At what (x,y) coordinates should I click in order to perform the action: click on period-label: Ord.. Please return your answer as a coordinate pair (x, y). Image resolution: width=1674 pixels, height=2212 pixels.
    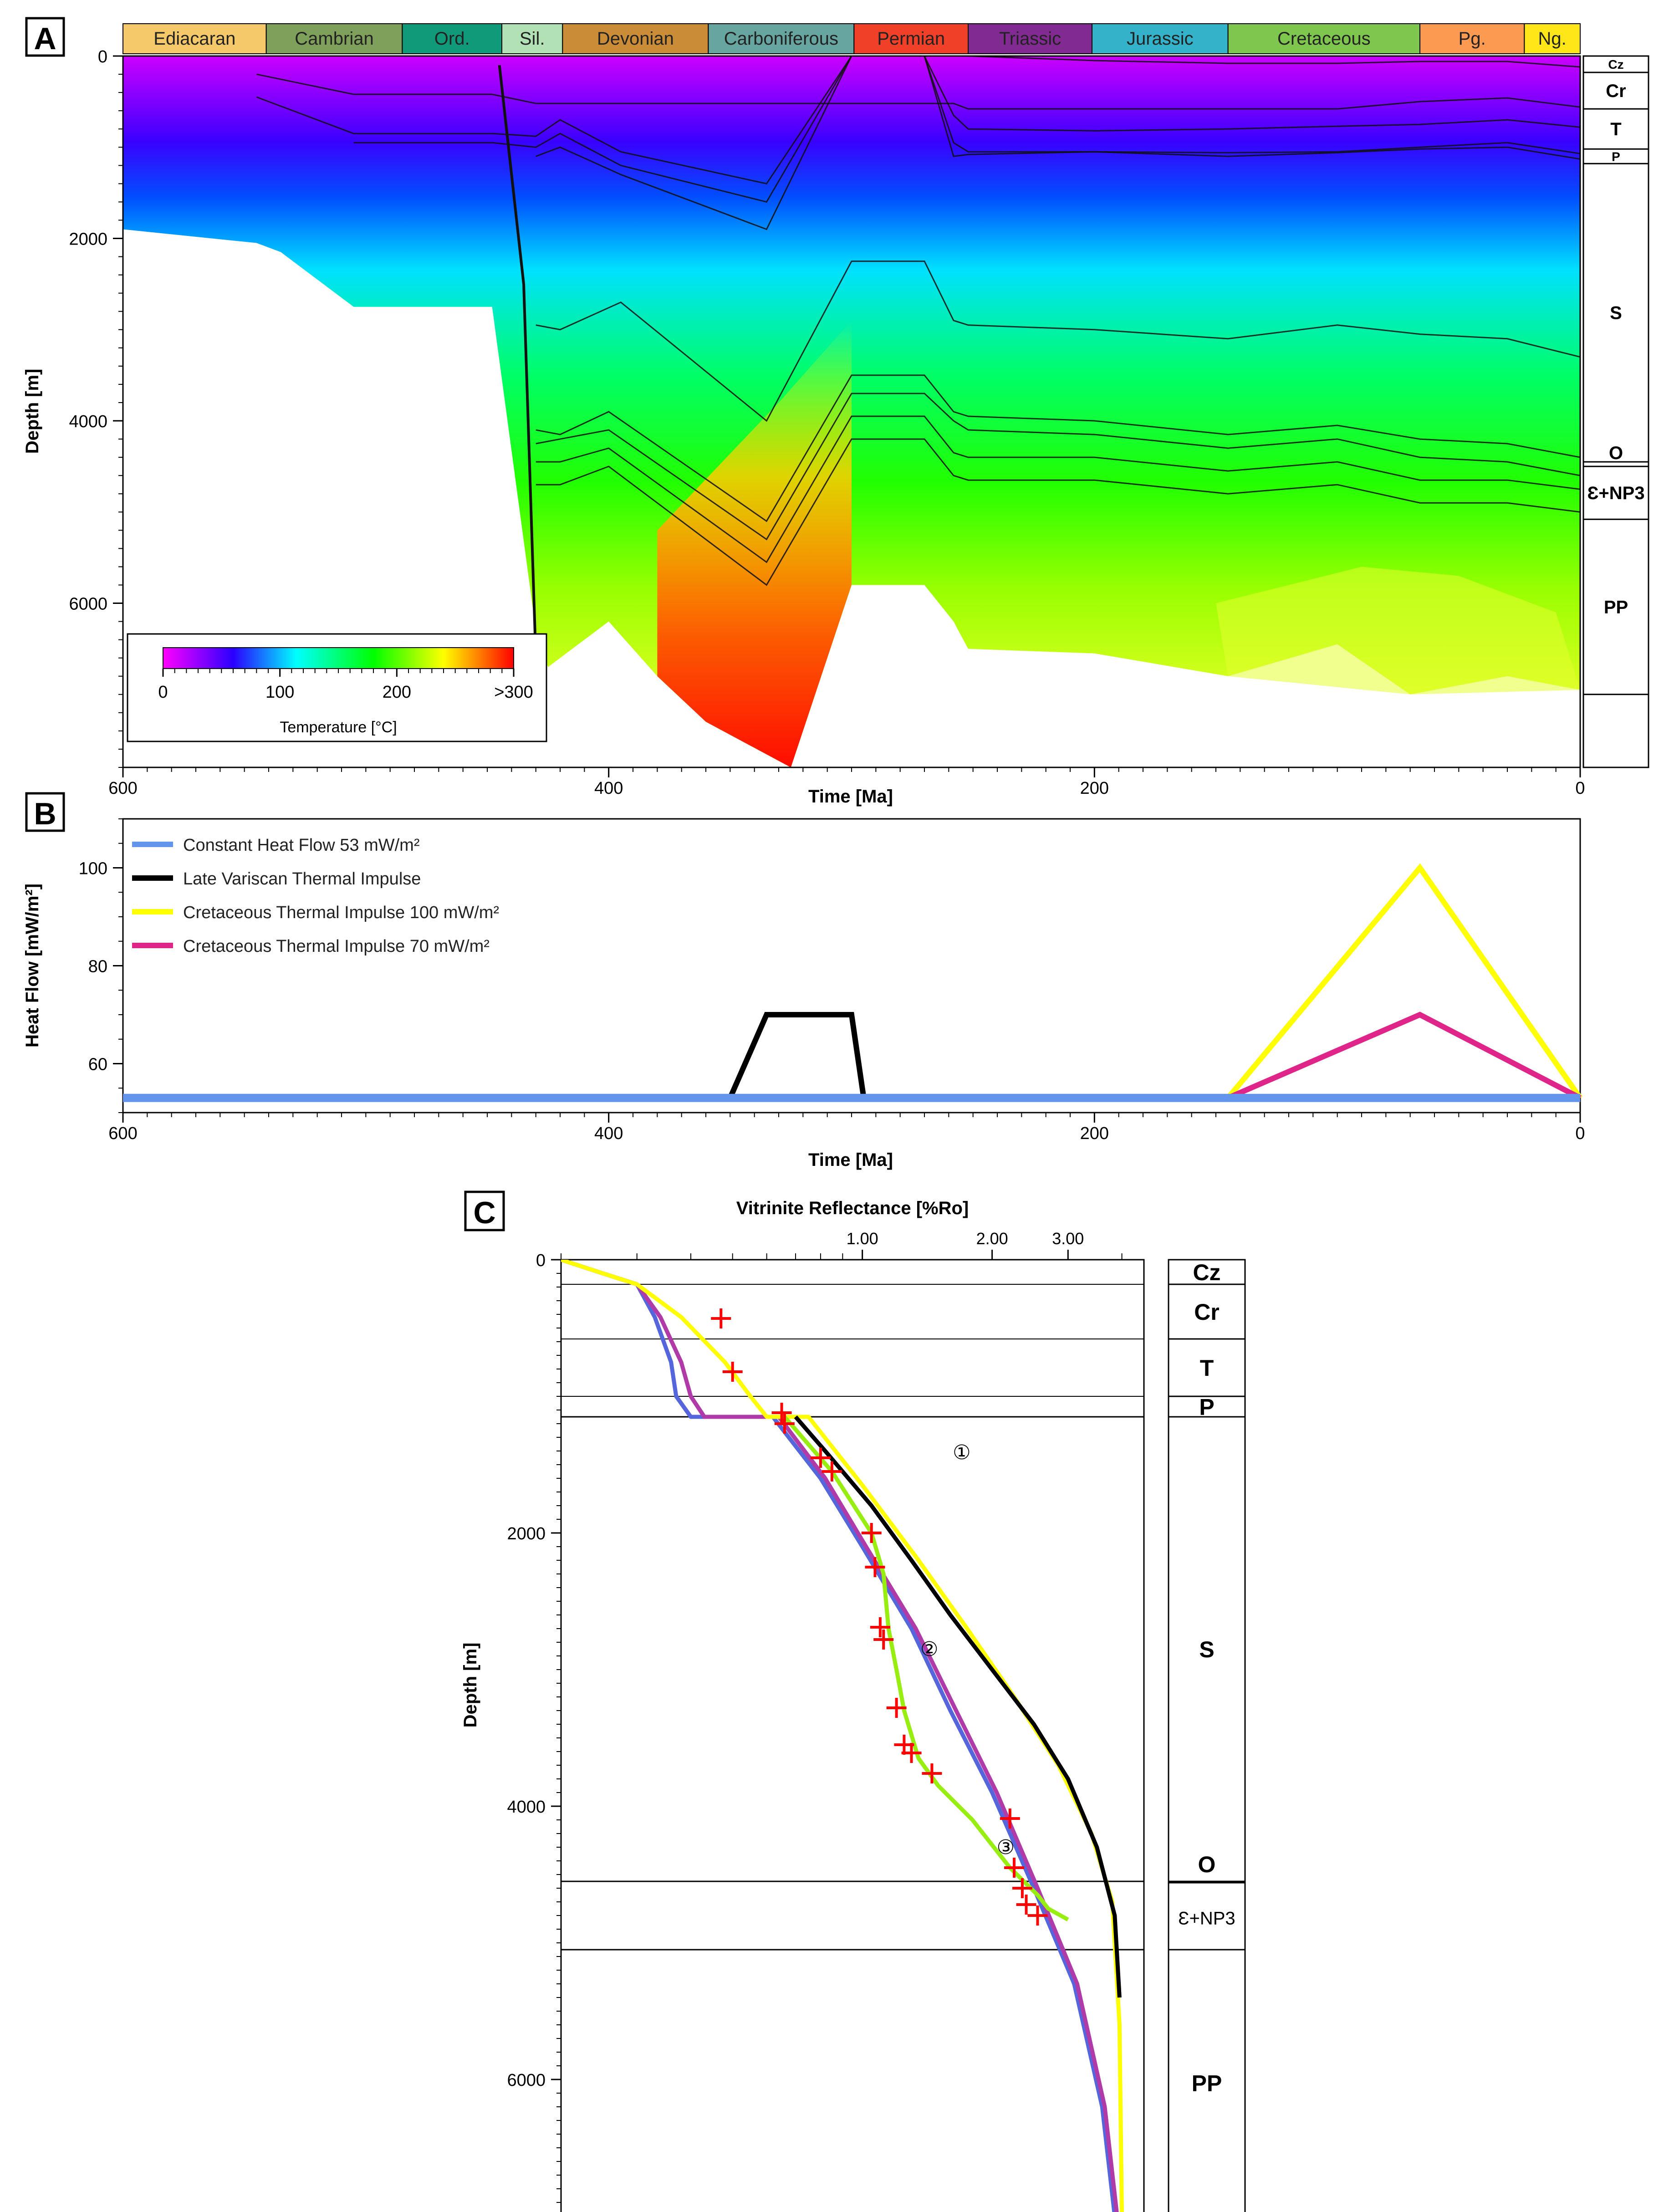
    Looking at the image, I should click on (452, 39).